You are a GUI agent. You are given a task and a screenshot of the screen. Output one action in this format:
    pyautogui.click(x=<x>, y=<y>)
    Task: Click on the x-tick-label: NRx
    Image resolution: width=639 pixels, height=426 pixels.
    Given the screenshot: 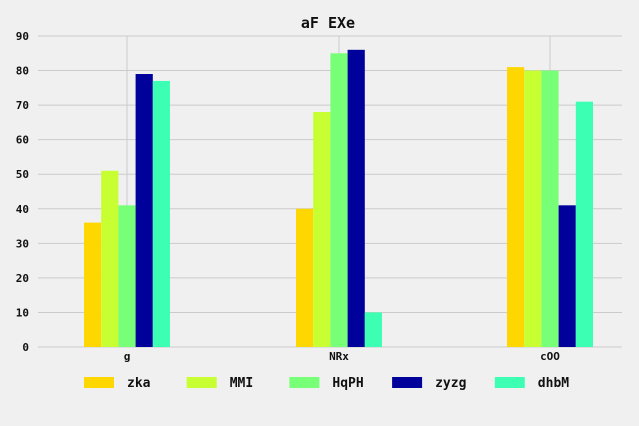 What is the action you would take?
    pyautogui.click(x=339, y=356)
    